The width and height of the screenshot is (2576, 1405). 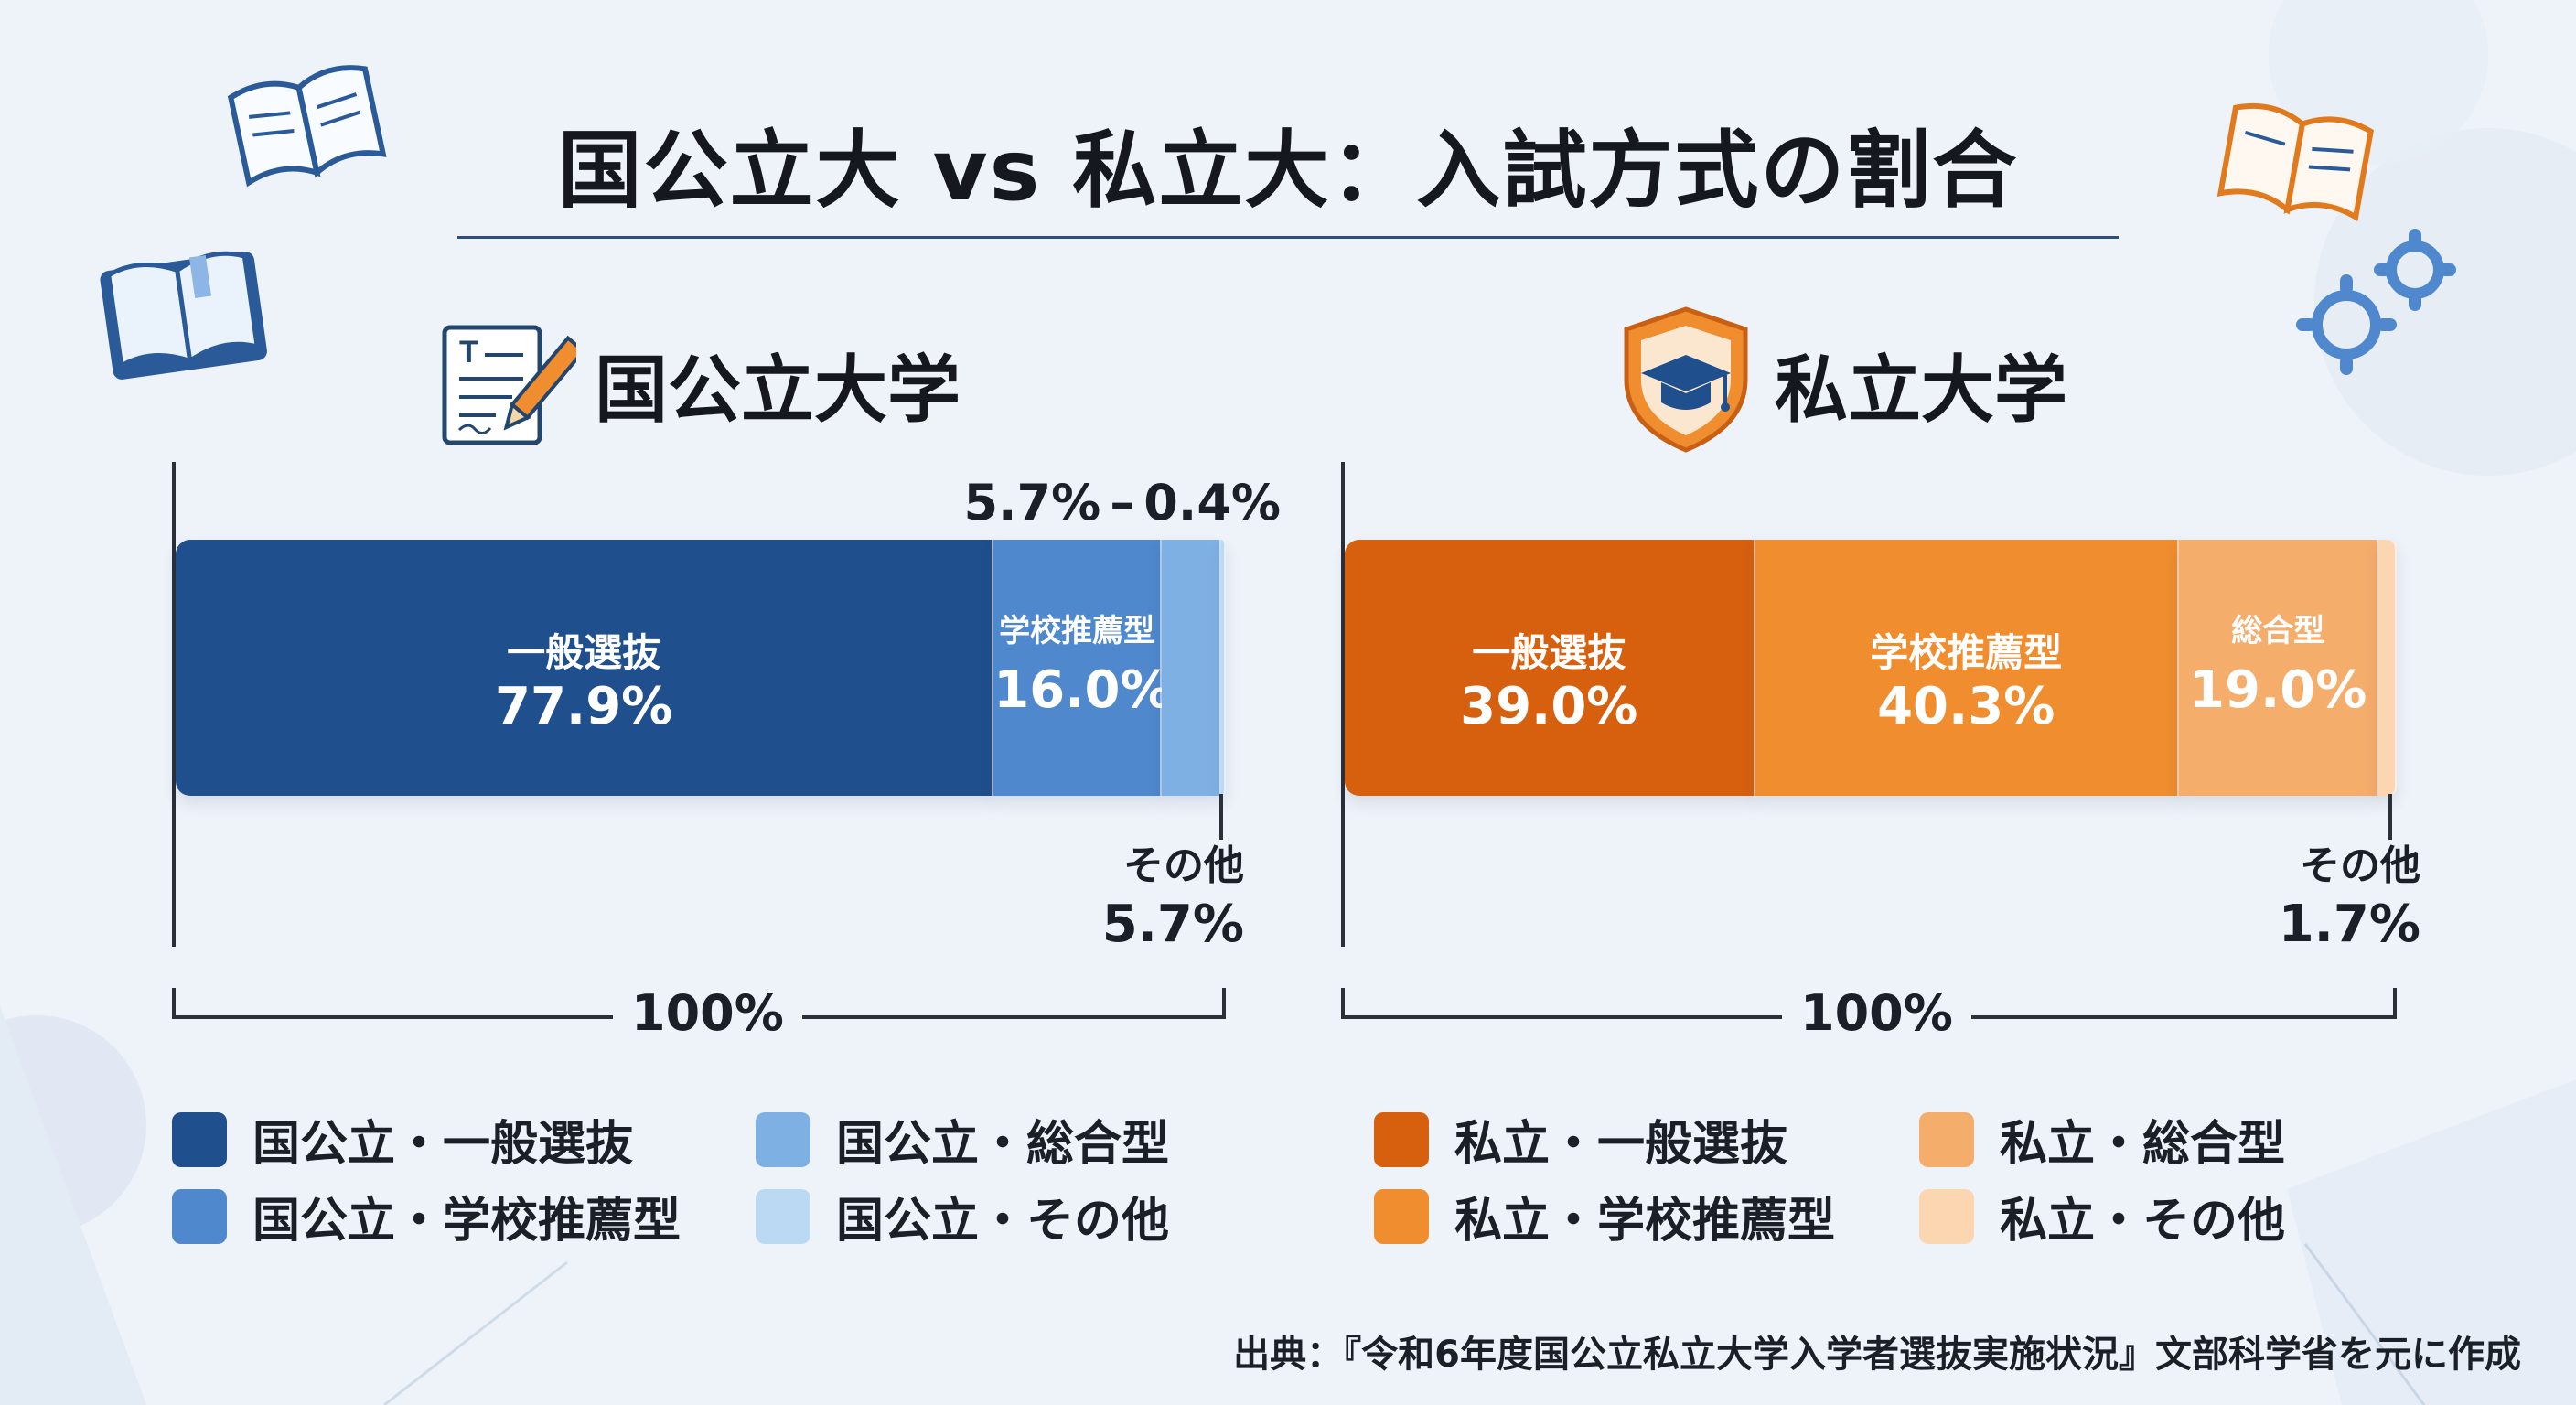 I want to click on private-axis-line, so click(x=1343, y=704).